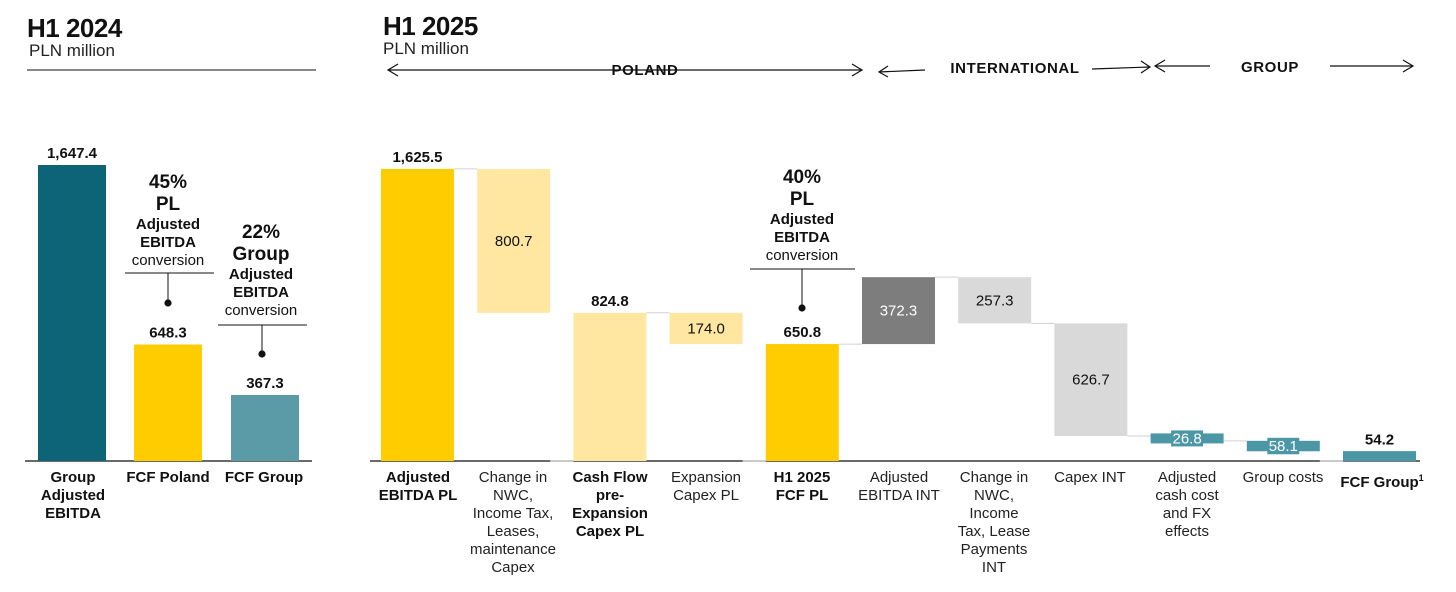 The height and width of the screenshot is (592, 1456). What do you see at coordinates (1187, 513) in the screenshot?
I see `category-label-line: and FX` at bounding box center [1187, 513].